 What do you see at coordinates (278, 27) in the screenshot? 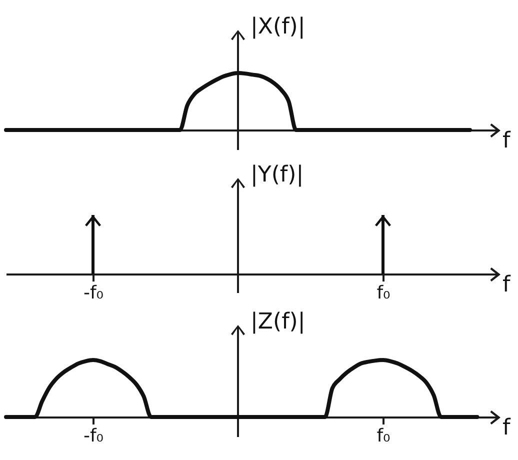
I see `y-axis-title: |X(f)|` at bounding box center [278, 27].